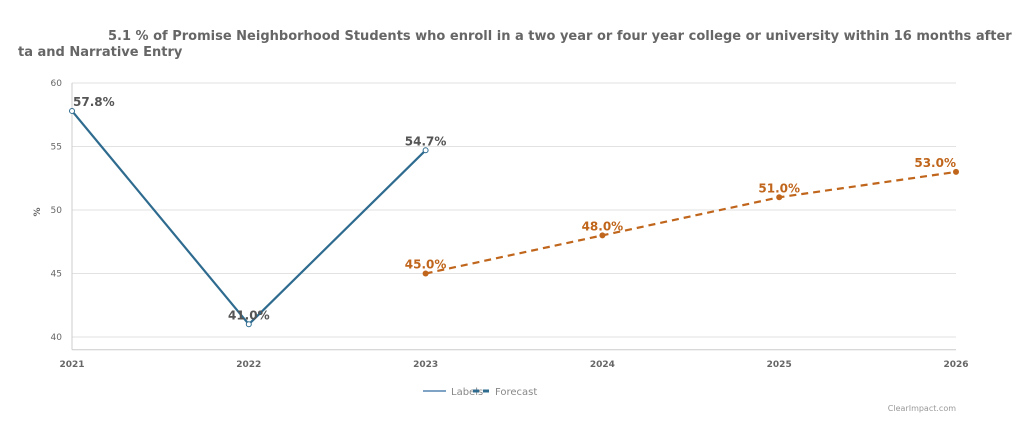 Image resolution: width=1028 pixels, height=432 pixels. What do you see at coordinates (691, 222) in the screenshot?
I see `series-line-forecast` at bounding box center [691, 222].